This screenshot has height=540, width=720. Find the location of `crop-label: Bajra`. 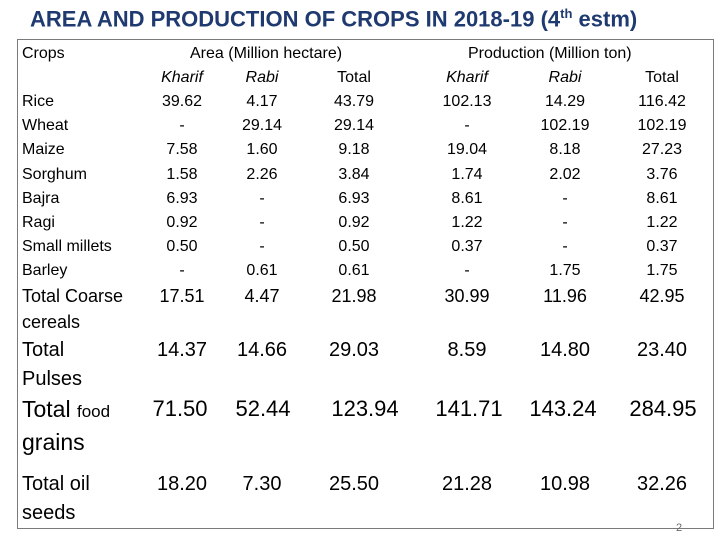

crop-label: Bajra is located at coordinates (41, 198).